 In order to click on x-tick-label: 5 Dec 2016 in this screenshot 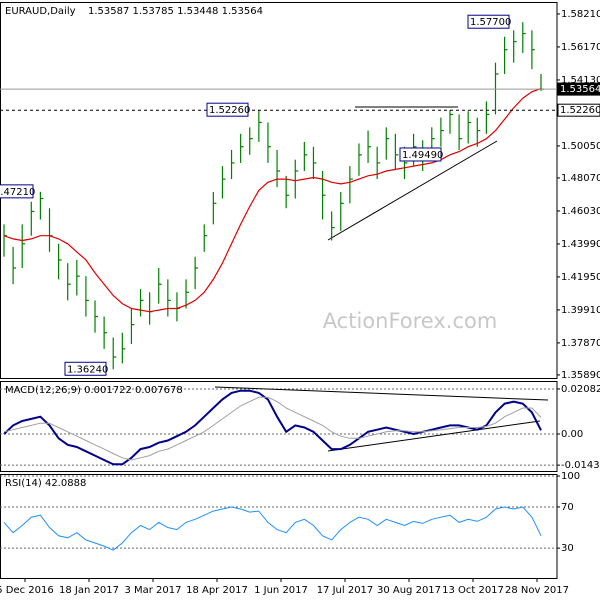, I will do `click(27, 590)`.